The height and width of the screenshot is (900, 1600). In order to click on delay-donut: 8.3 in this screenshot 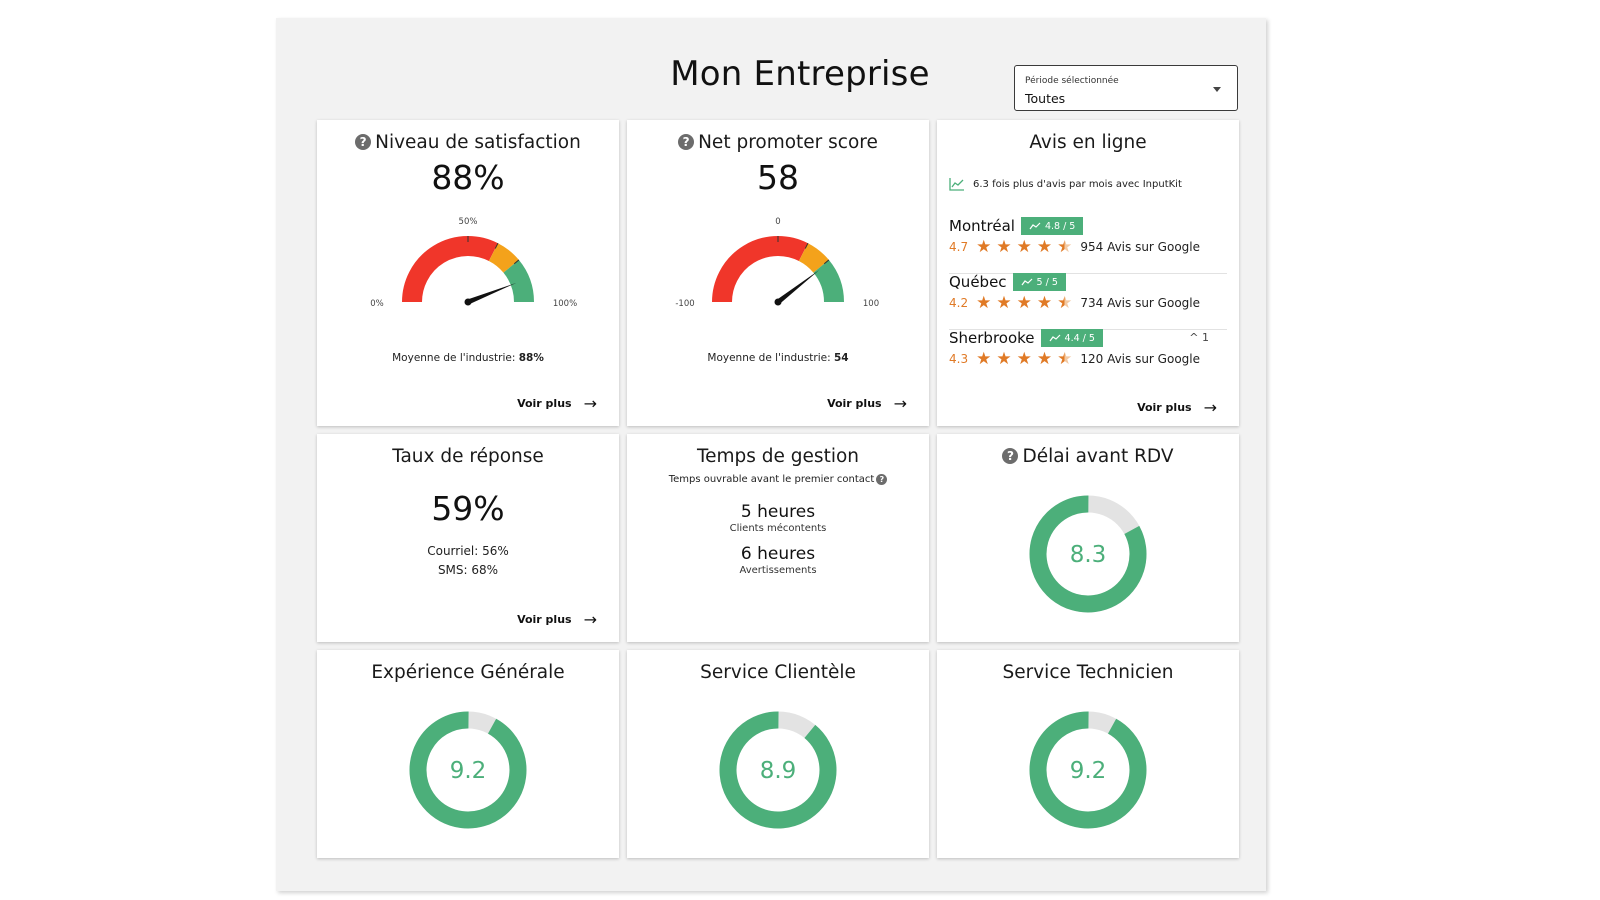, I will do `click(1088, 554)`.